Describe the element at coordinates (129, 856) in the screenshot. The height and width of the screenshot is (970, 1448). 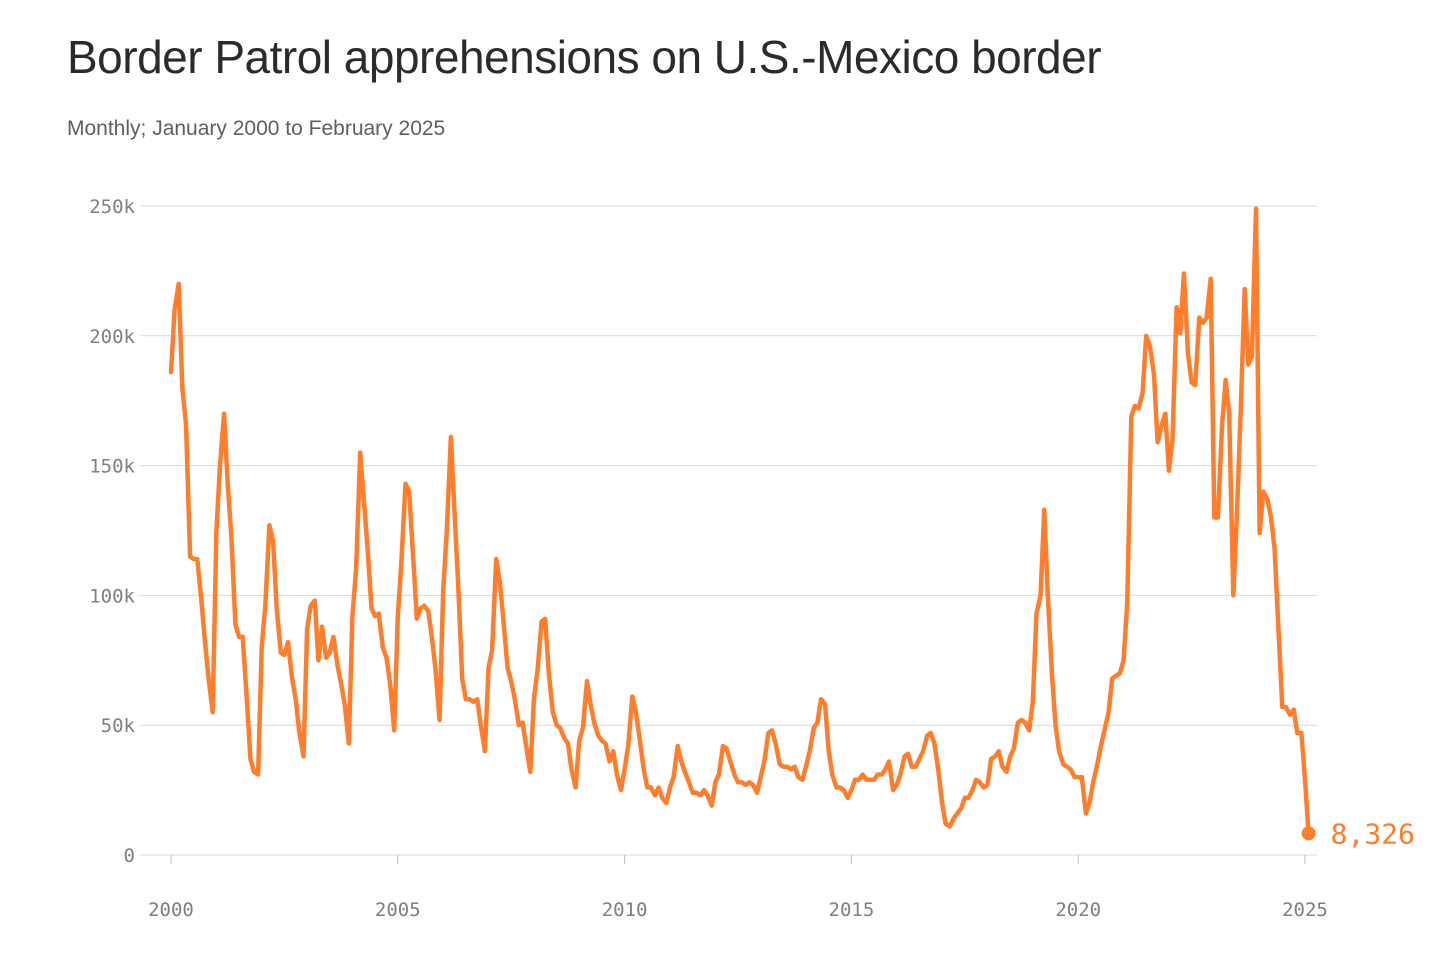
I see `y-tick-label: 0` at that location.